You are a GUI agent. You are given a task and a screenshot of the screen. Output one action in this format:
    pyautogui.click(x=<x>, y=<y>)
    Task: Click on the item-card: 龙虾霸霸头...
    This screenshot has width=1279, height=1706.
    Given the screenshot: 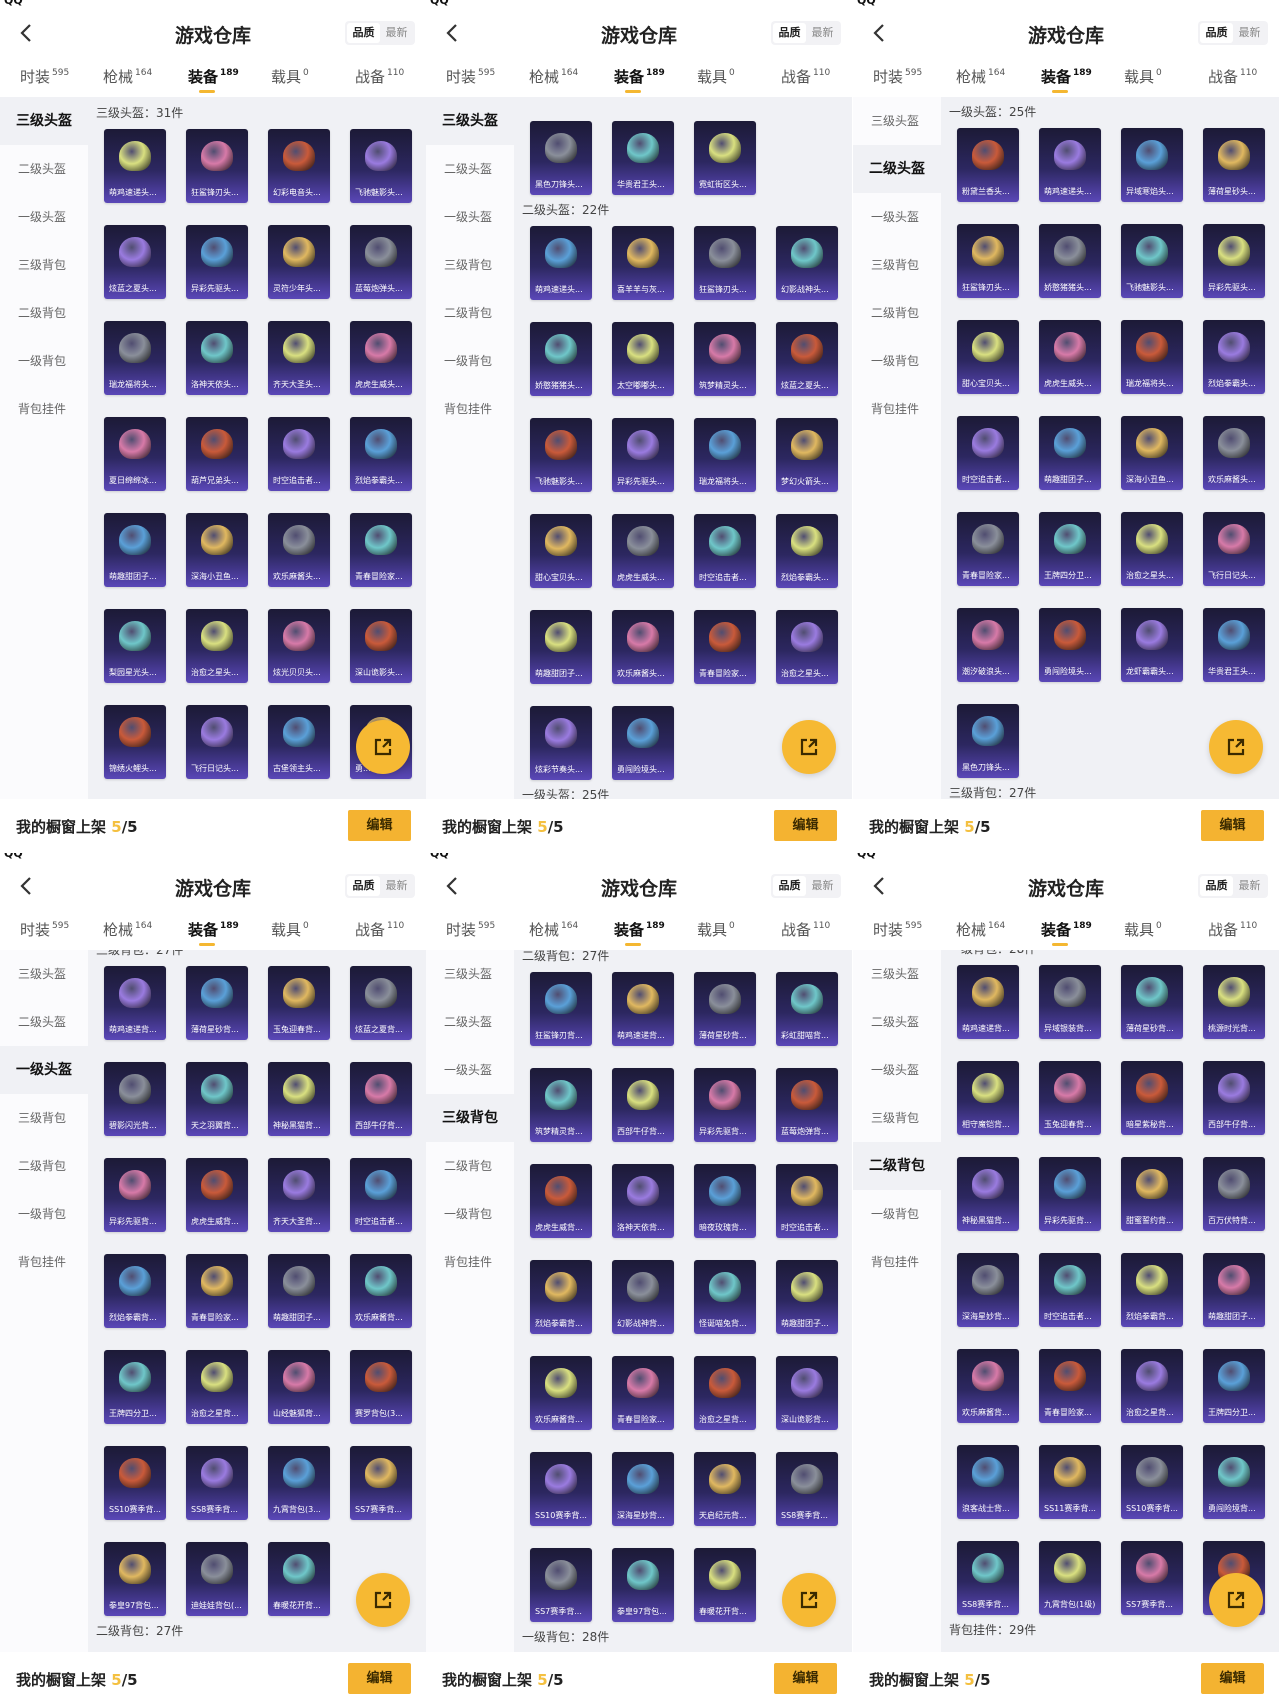 What is the action you would take?
    pyautogui.click(x=1152, y=645)
    